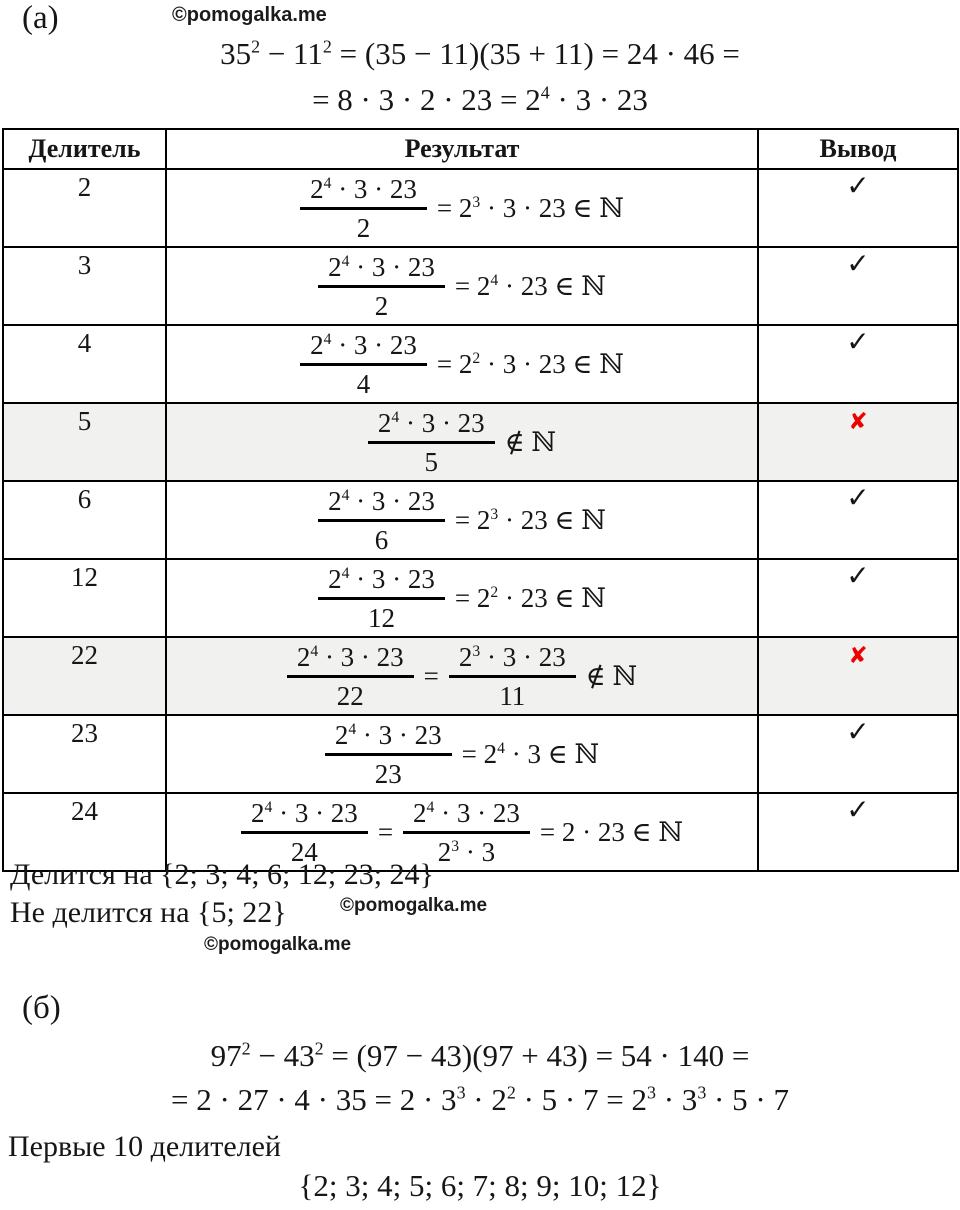  I want to click on fraction: 24 · 3 · 23 6, so click(381, 520).